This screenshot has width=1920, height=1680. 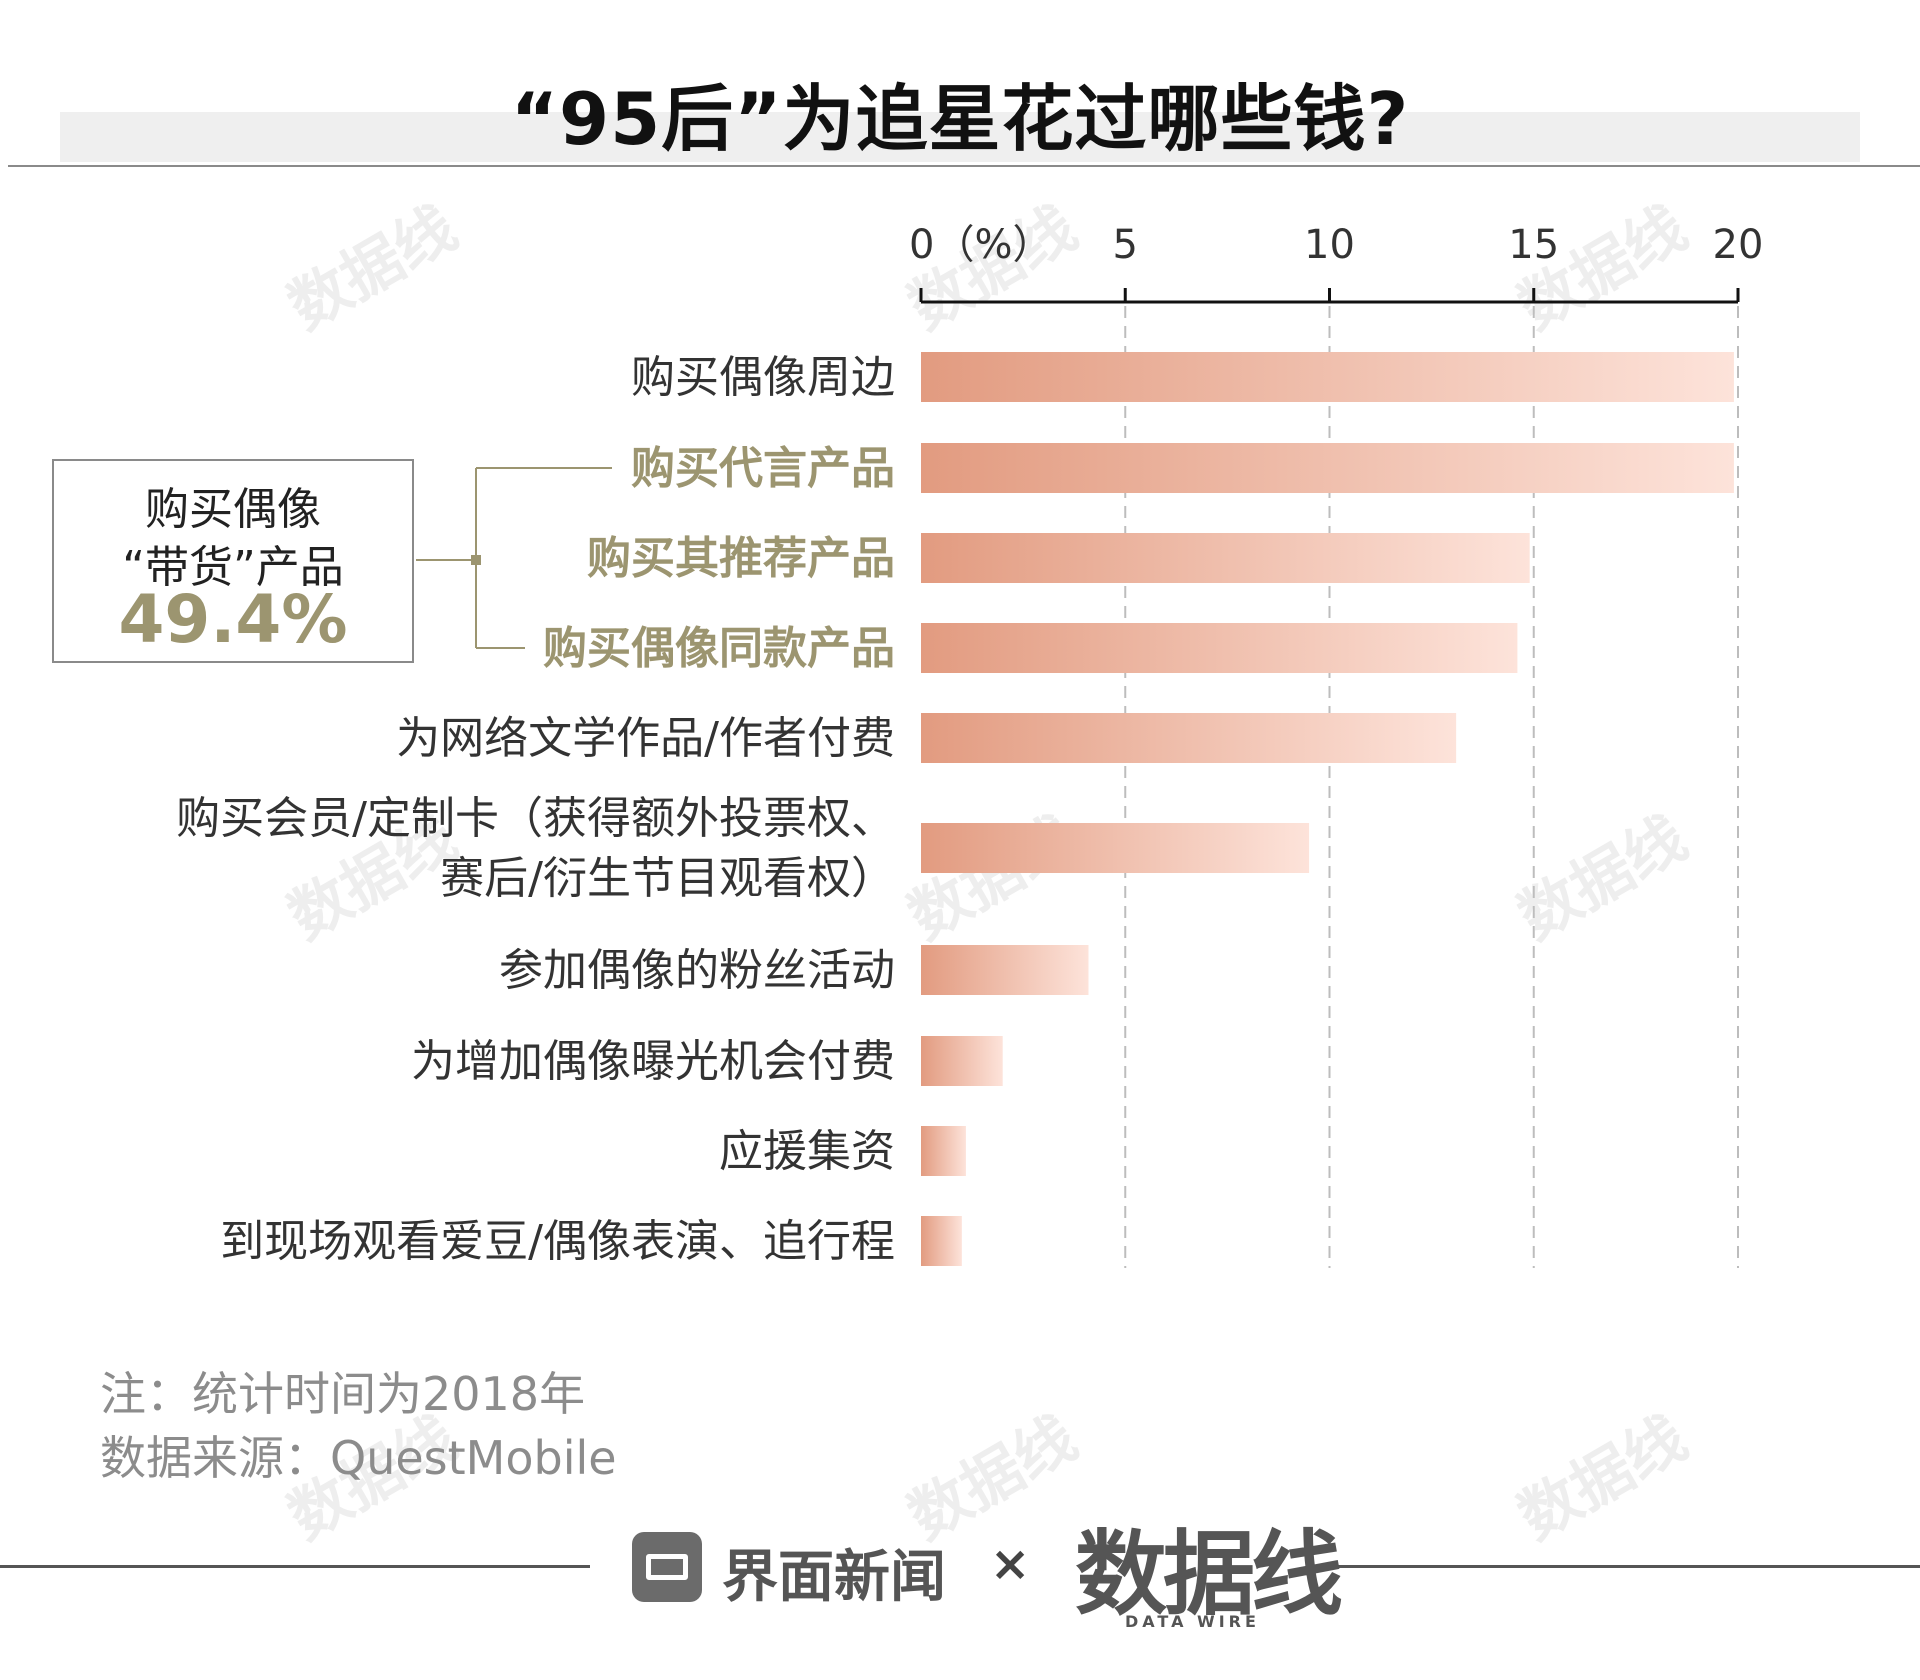 I want to click on jiemian-logo-icon, so click(x=667, y=1567).